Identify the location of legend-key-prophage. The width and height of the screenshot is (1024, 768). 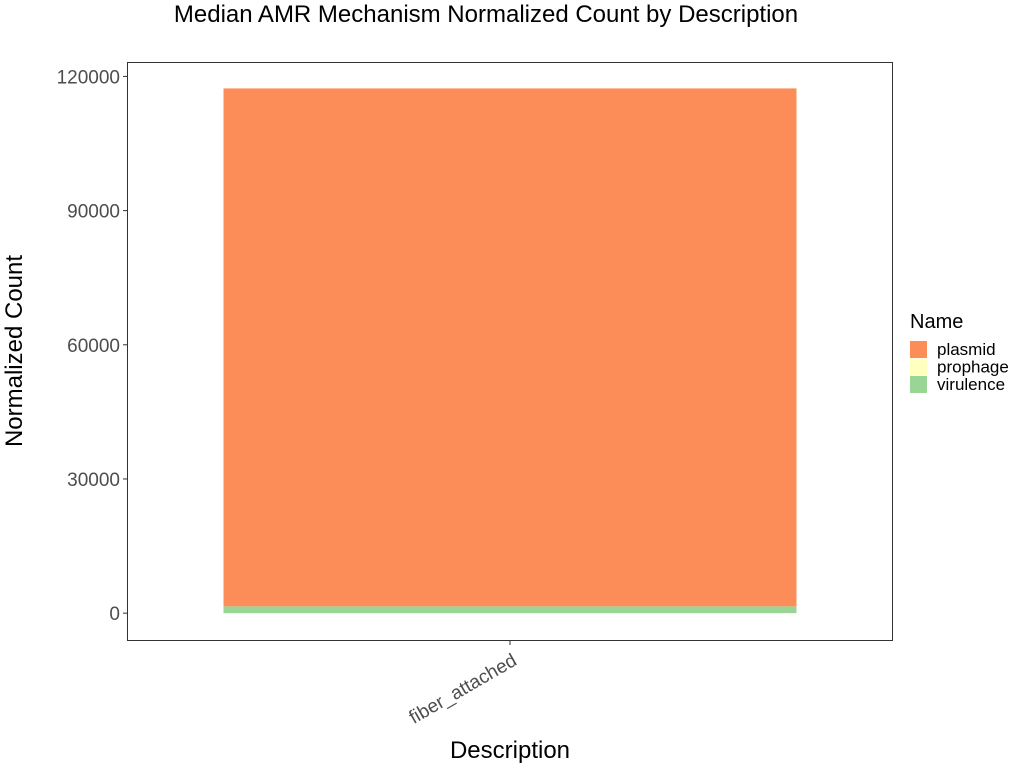
(918, 367).